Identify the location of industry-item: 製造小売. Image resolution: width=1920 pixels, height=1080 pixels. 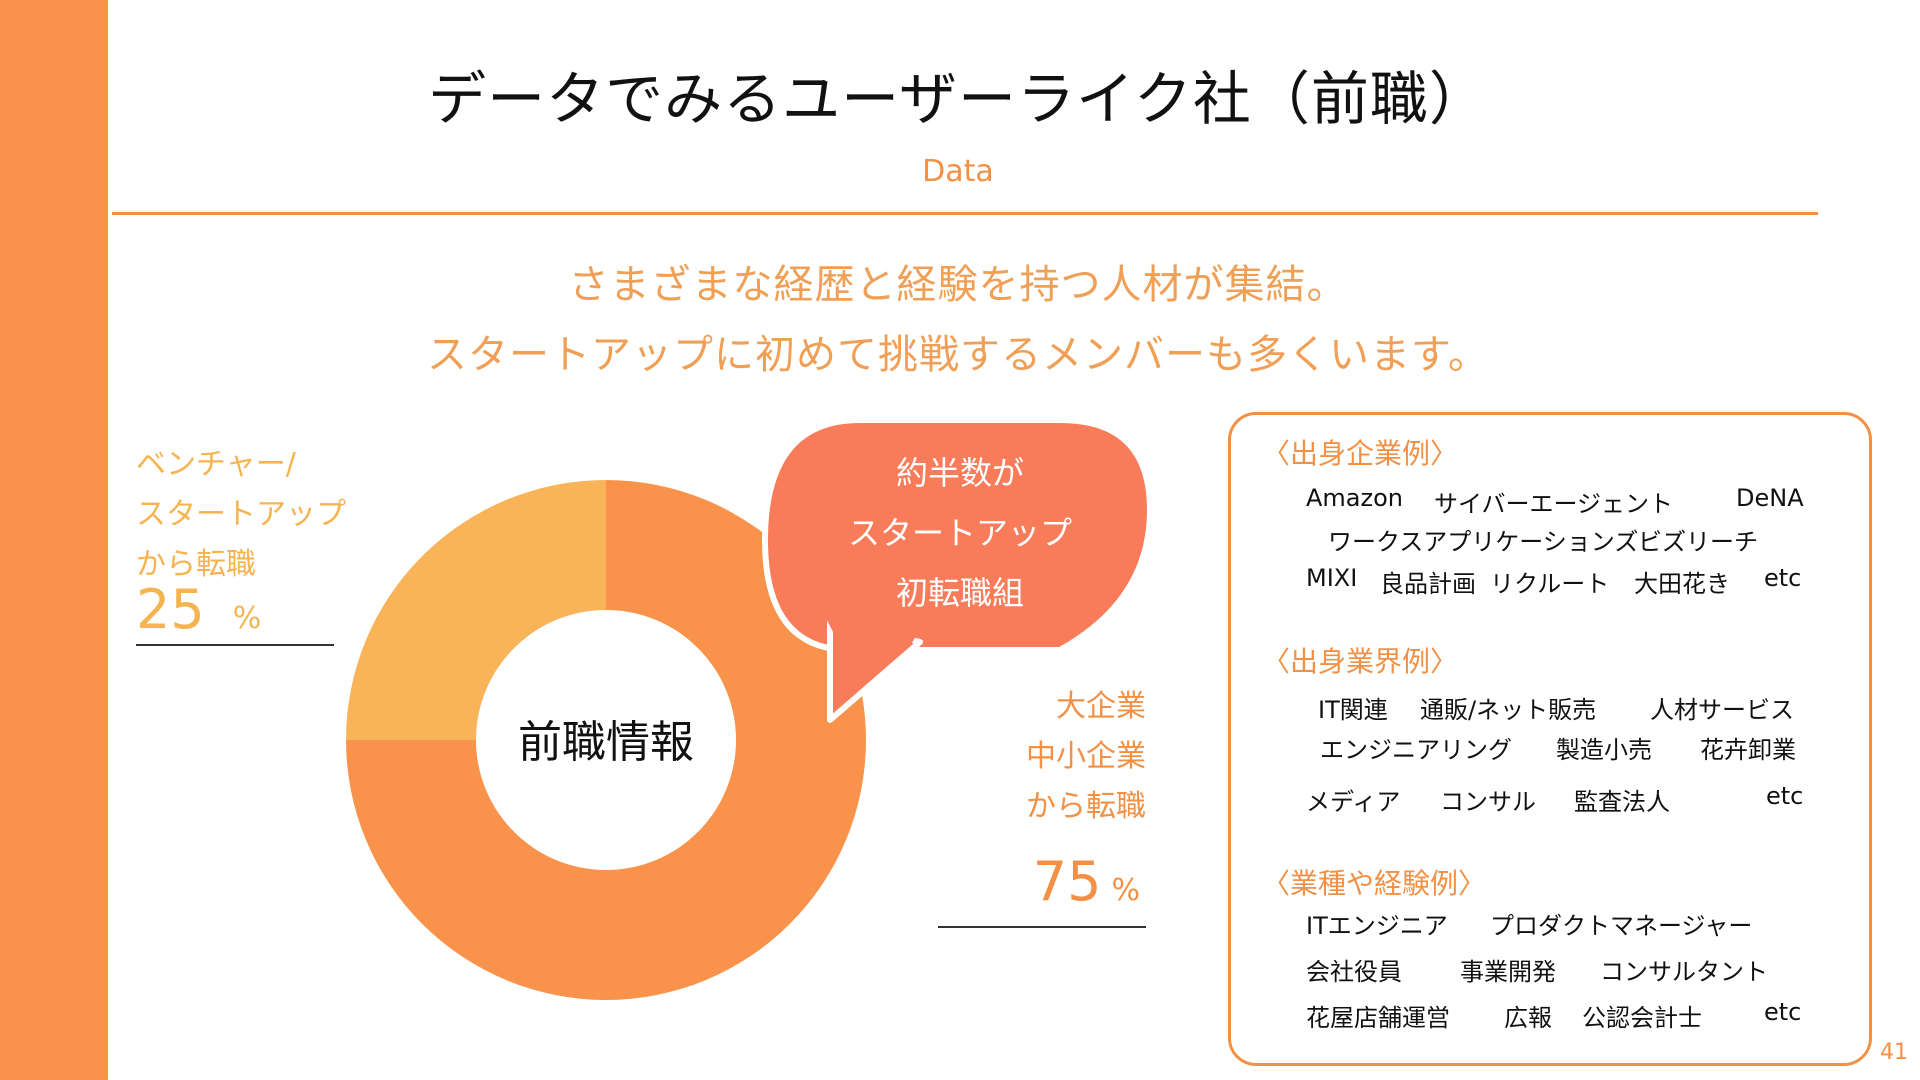
(1604, 750).